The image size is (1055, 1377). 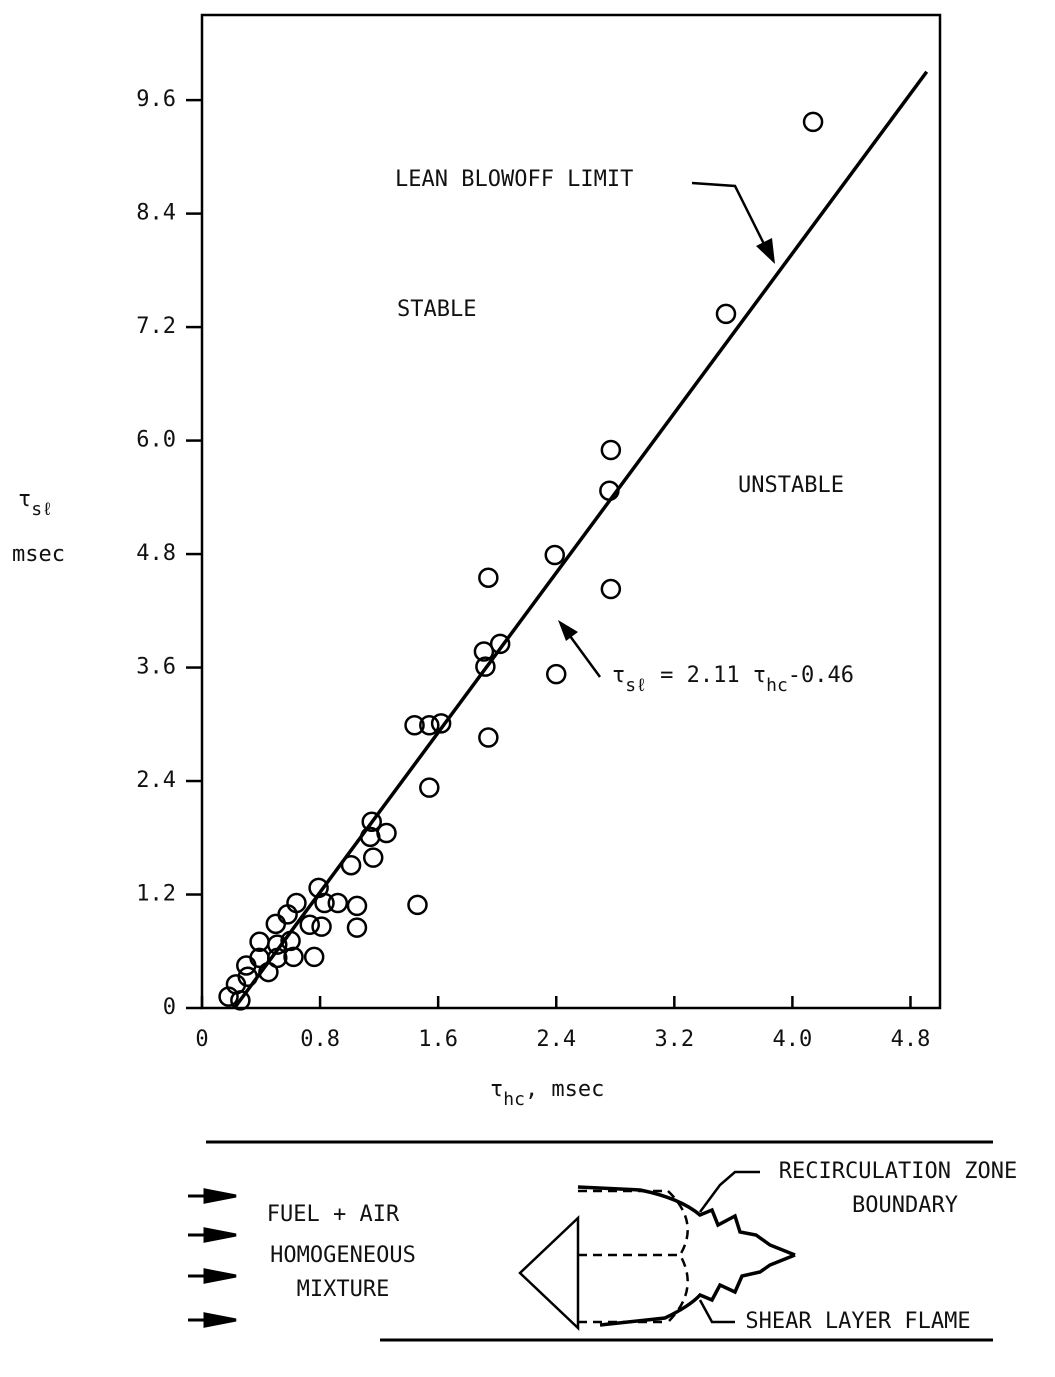 I want to click on y-tick-label: 1.2, so click(x=156, y=894).